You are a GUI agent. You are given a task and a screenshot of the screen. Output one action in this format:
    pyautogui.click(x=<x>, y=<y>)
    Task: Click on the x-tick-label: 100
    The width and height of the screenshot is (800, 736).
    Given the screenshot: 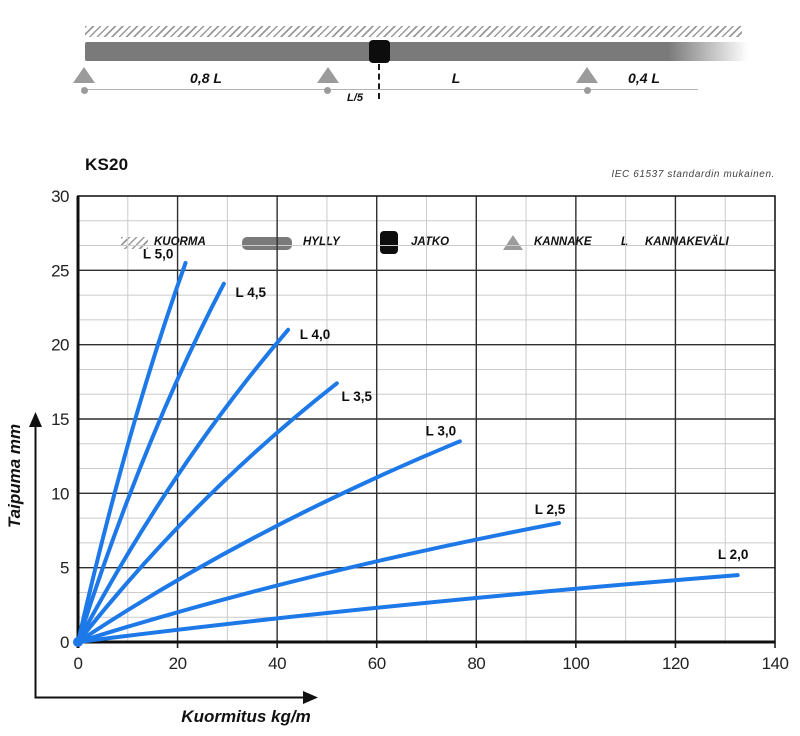 What is the action you would take?
    pyautogui.click(x=575, y=663)
    